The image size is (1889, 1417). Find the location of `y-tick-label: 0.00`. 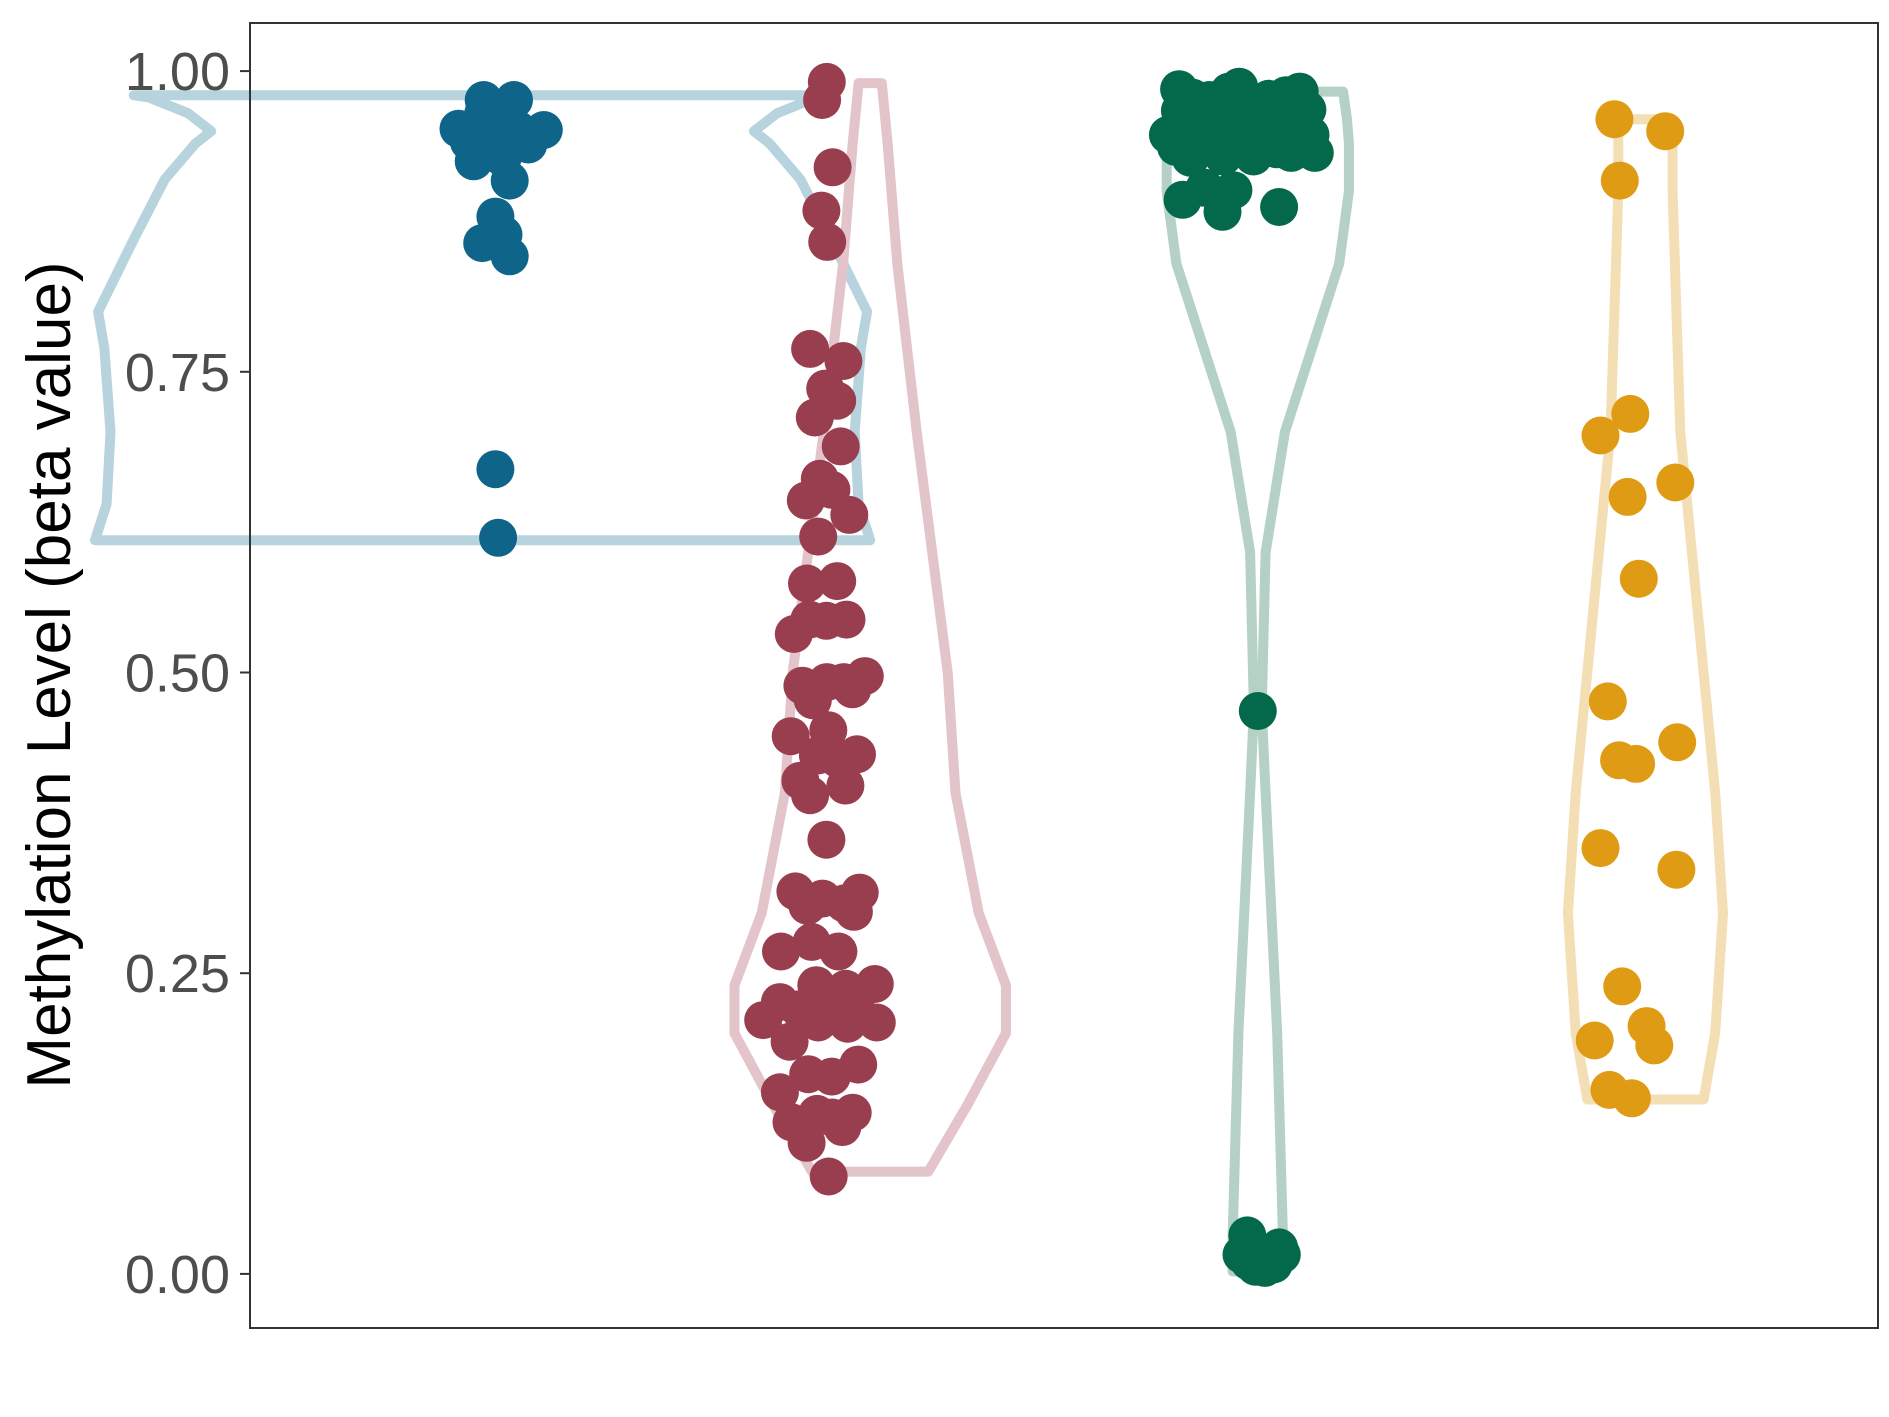

y-tick-label: 0.00 is located at coordinates (177, 1275).